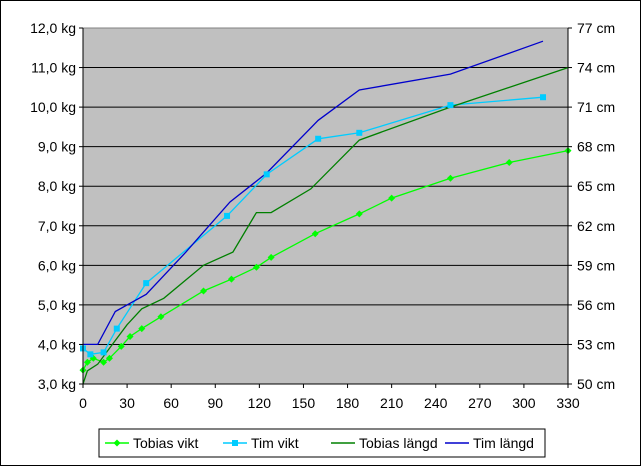  Describe the element at coordinates (398, 443) in the screenshot. I see `legend-label-tobias-langd: Tobias längd` at that location.